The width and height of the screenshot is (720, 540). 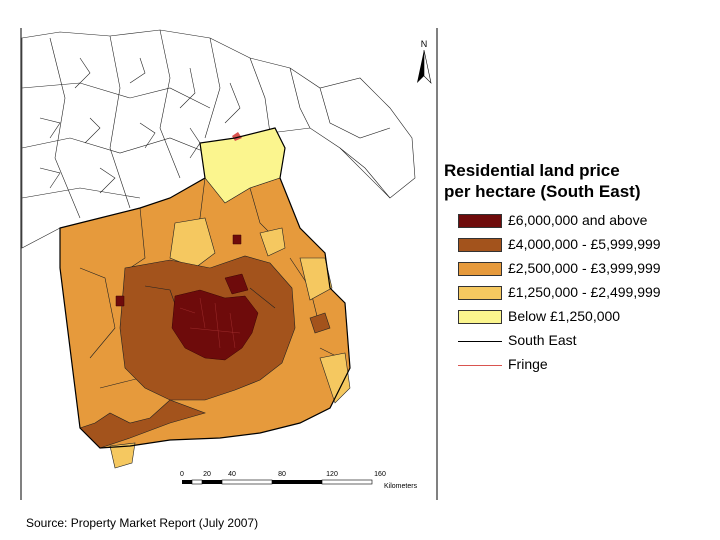 I want to click on legend-label: South East, so click(x=542, y=340).